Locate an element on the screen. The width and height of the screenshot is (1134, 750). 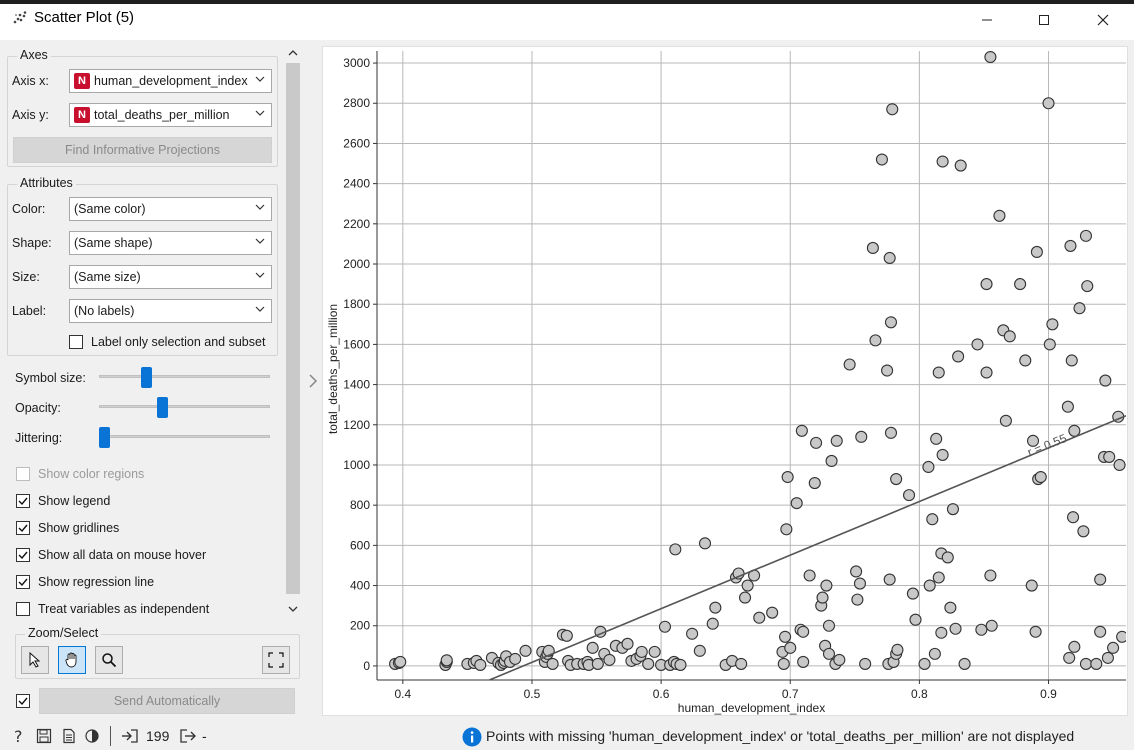
send-automatically-button: Send Automatically is located at coordinates (167, 701).